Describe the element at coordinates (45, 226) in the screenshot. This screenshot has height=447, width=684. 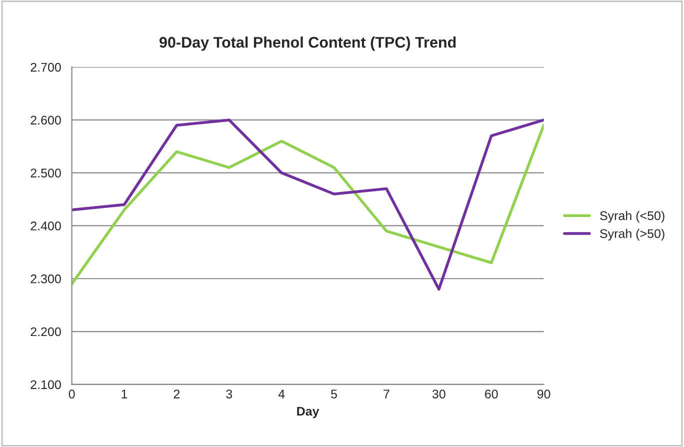
I see `y-tick-label: 2.400` at that location.